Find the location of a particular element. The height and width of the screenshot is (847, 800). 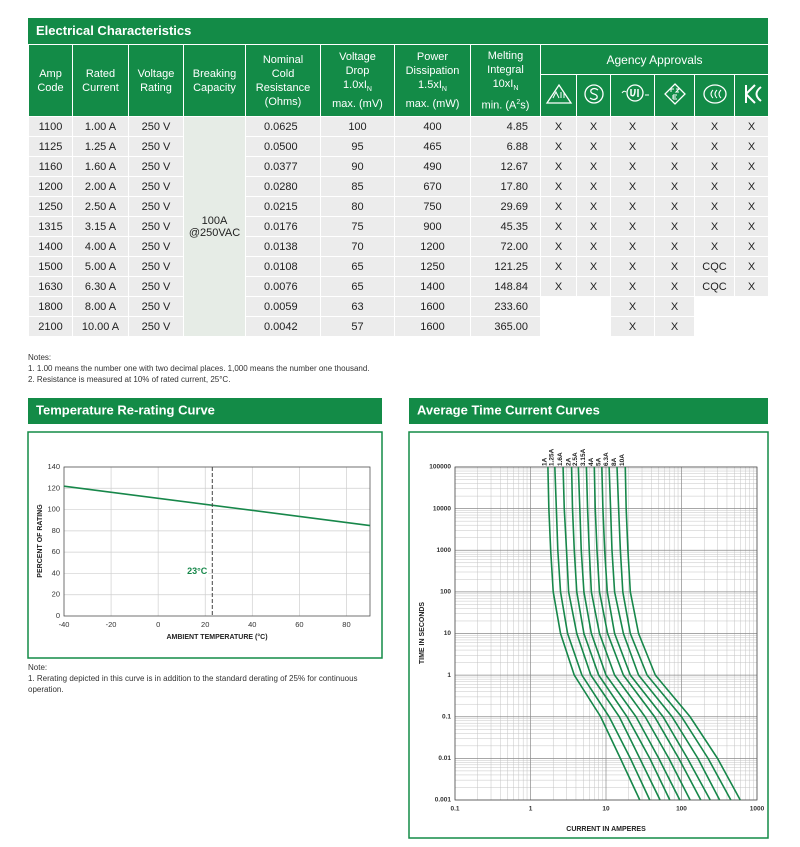

series-label: 5A is located at coordinates (599, 461).